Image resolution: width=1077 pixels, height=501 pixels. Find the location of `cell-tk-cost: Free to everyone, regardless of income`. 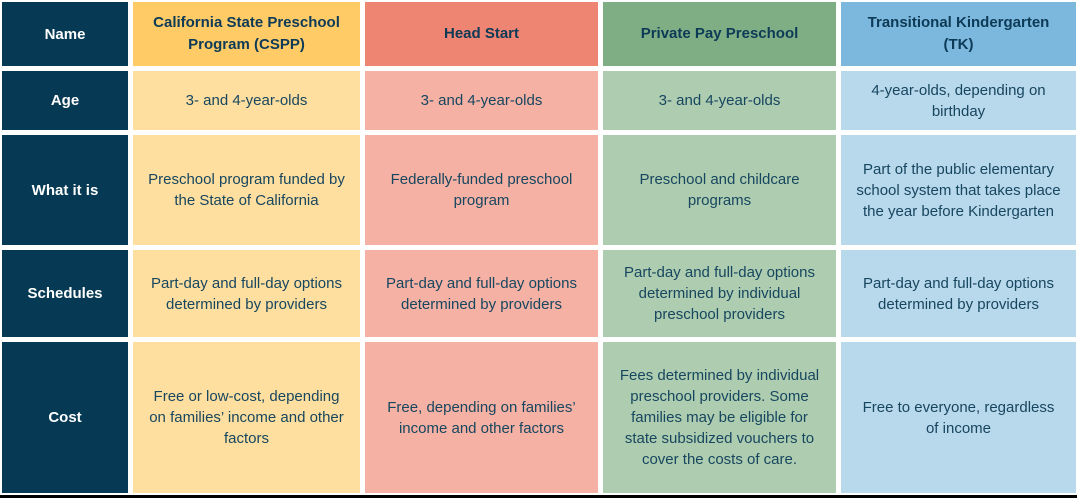

cell-tk-cost: Free to everyone, regardless of income is located at coordinates (958, 417).